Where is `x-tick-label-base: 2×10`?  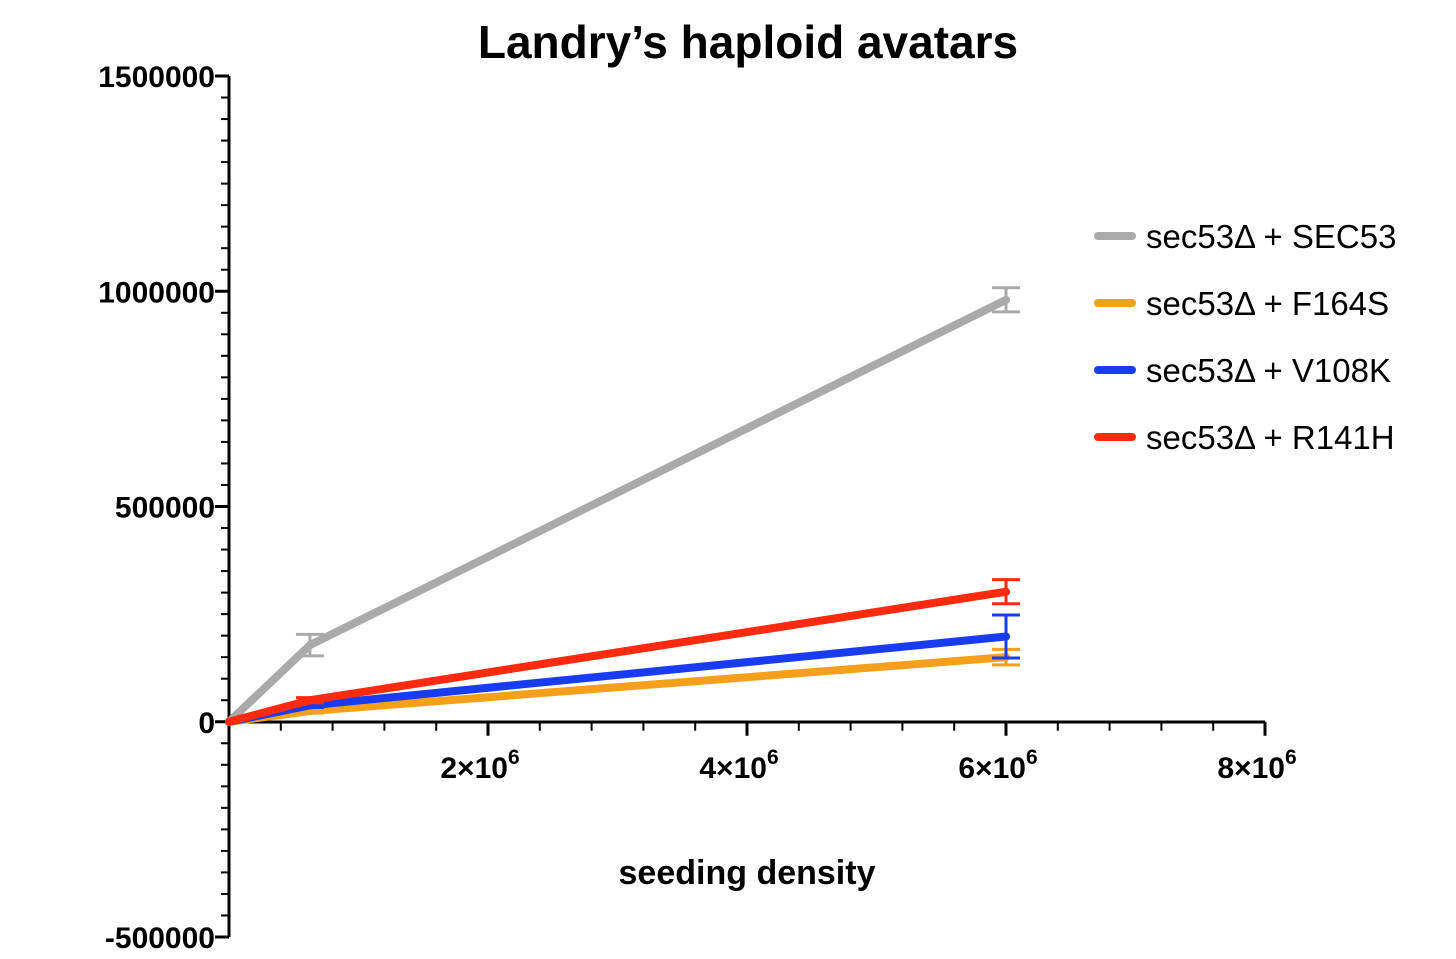 x-tick-label-base: 2×10 is located at coordinates (474, 768).